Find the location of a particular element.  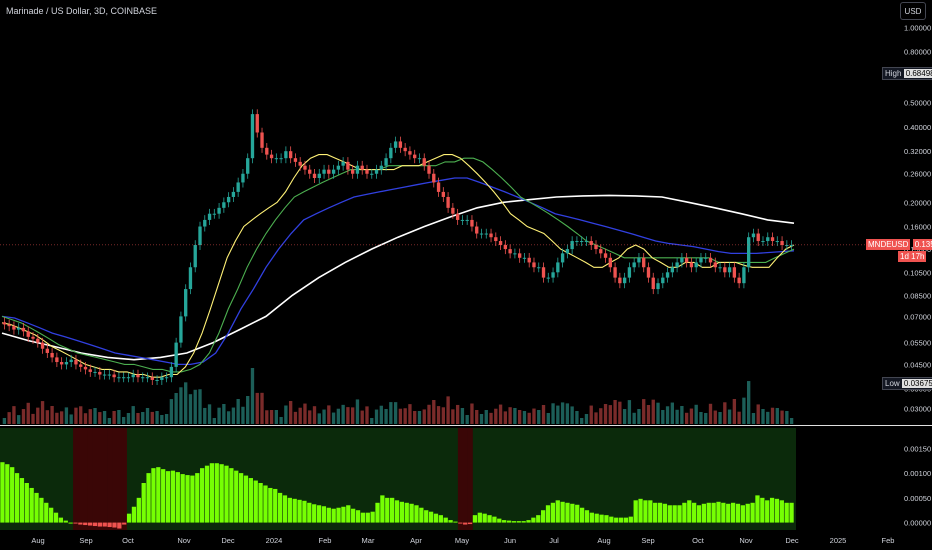

currency-button: USD is located at coordinates (913, 11).